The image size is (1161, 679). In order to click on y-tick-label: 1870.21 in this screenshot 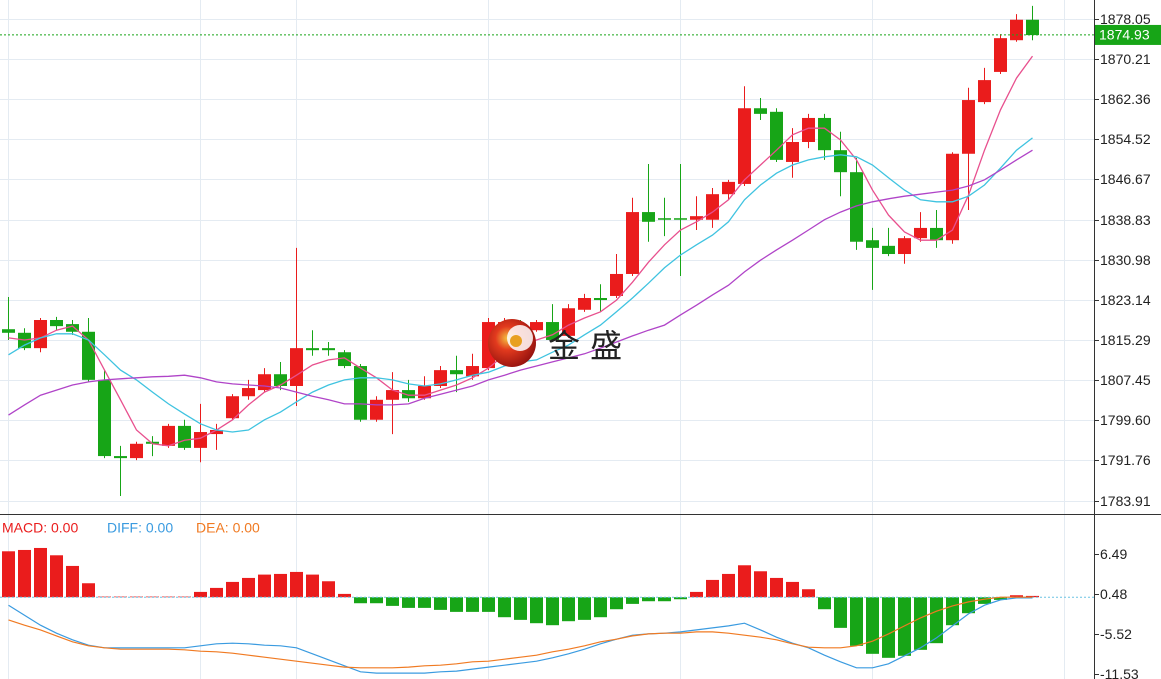, I will do `click(1125, 59)`.